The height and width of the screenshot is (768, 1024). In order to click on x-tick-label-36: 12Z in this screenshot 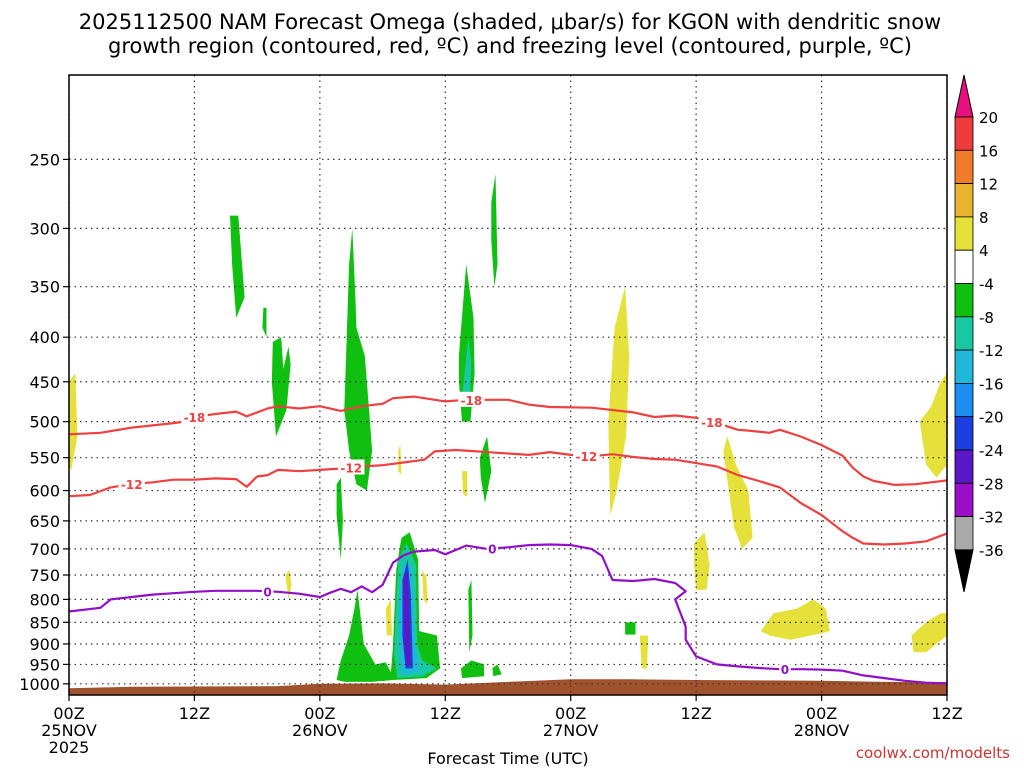, I will do `click(445, 713)`.